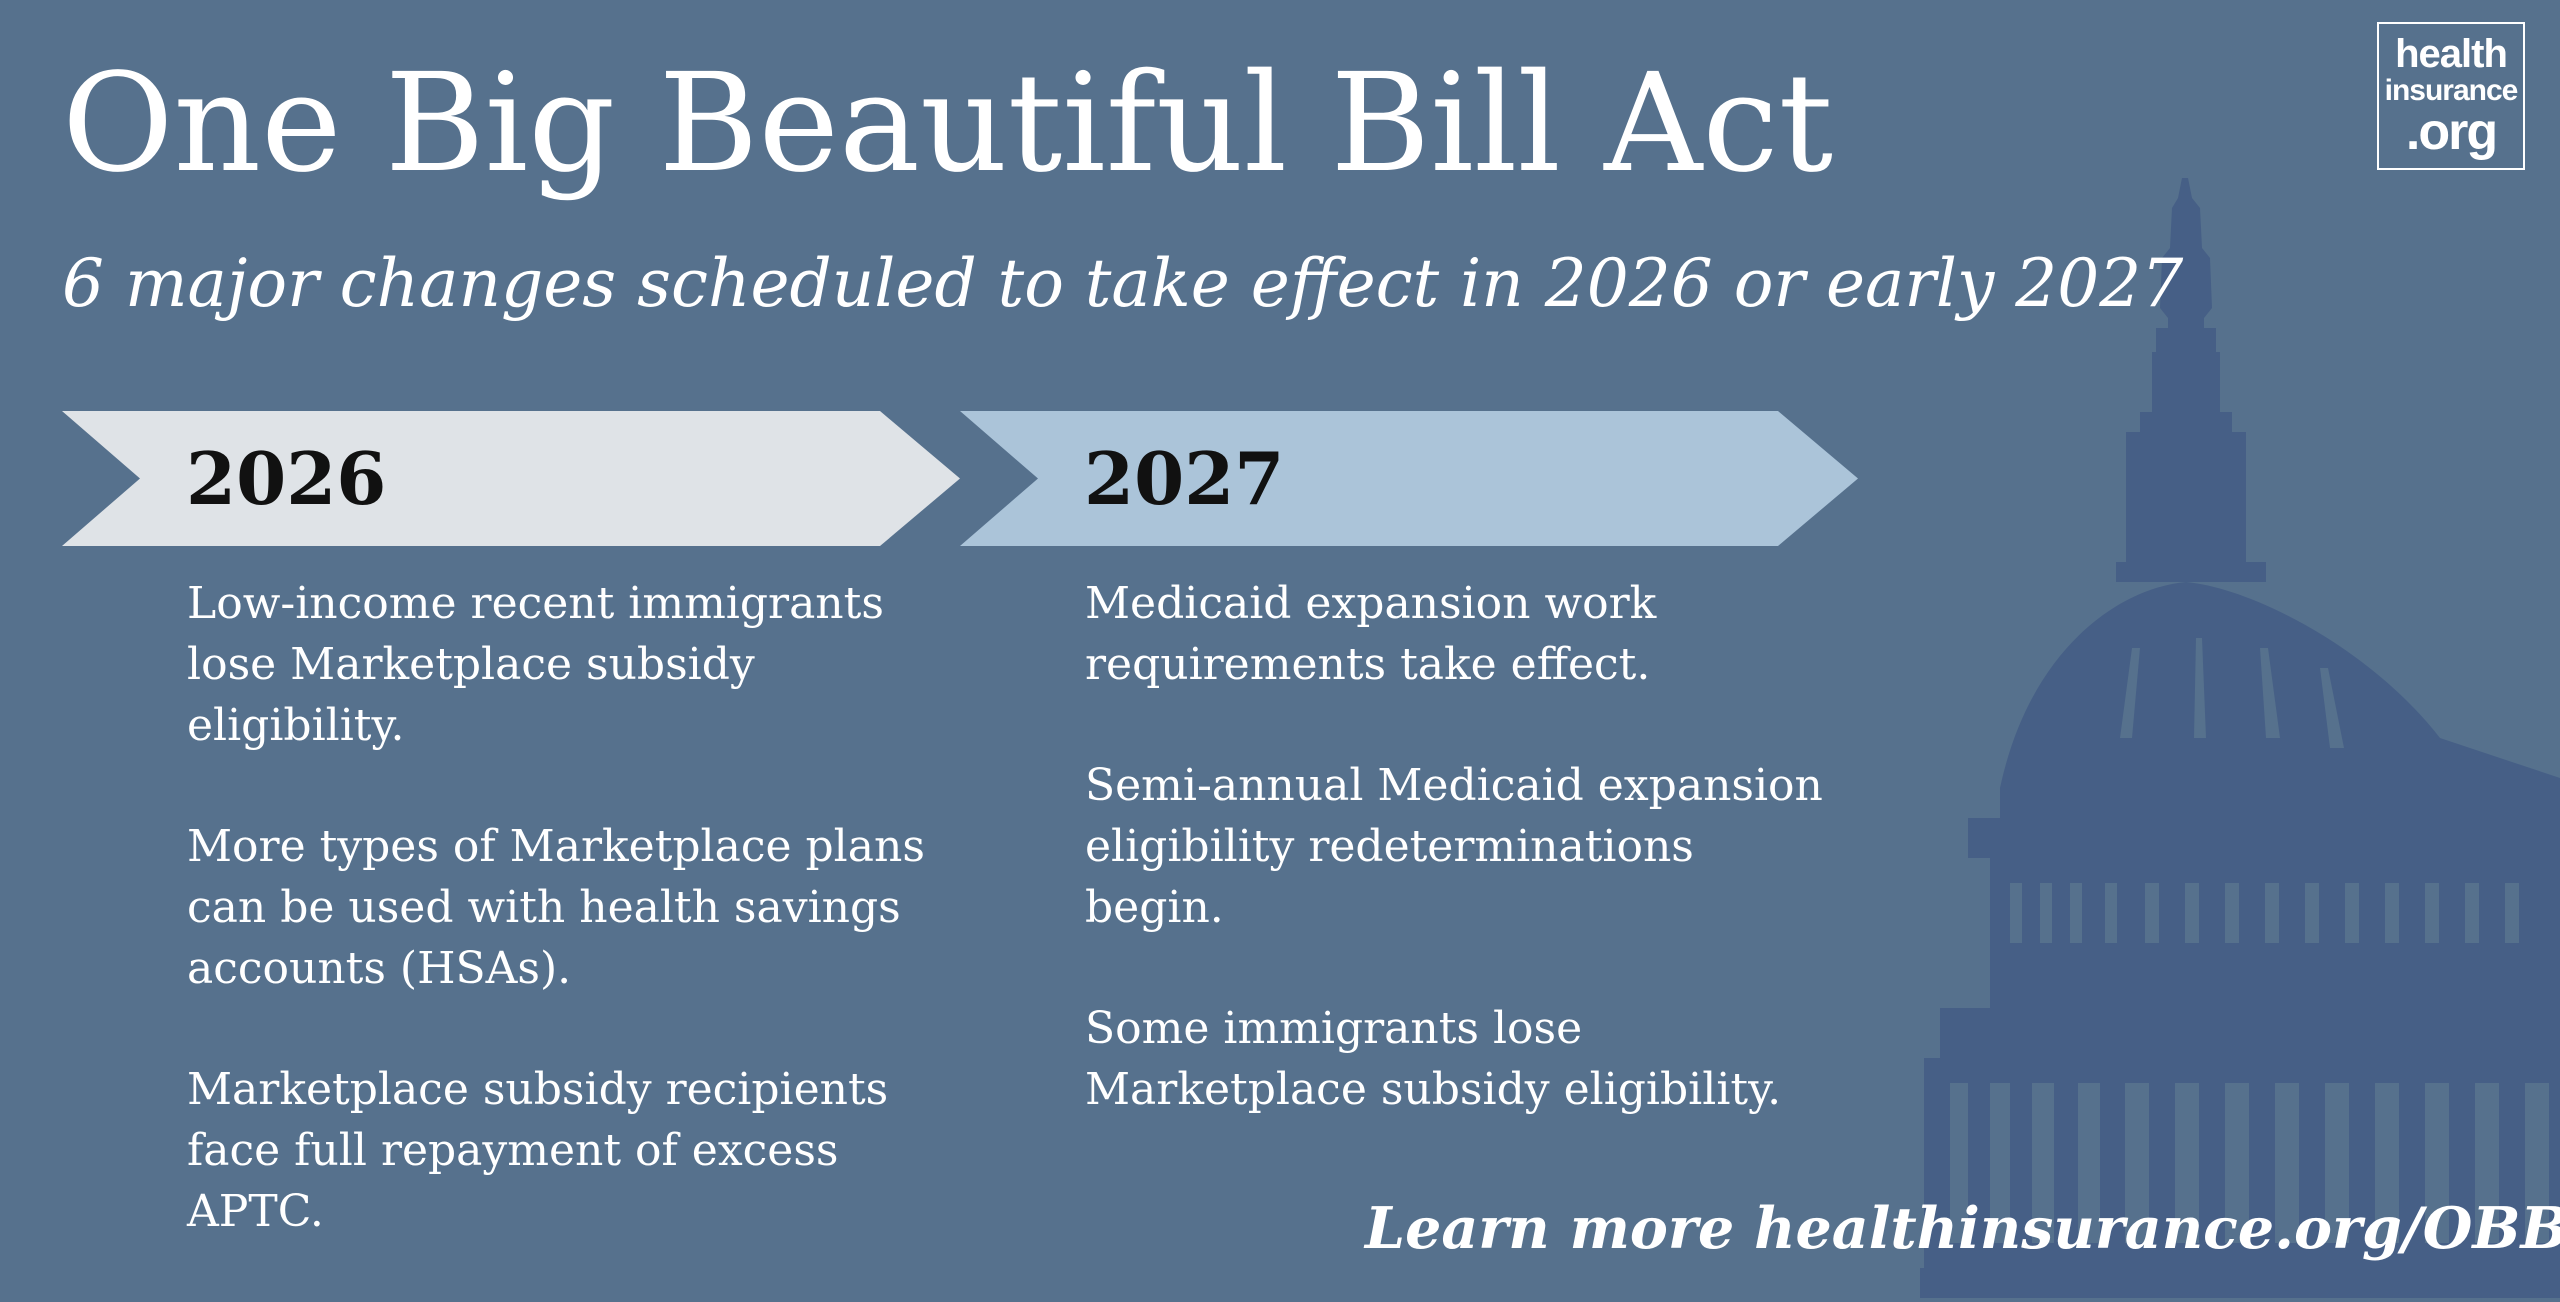 The image size is (2560, 1302). What do you see at coordinates (2451, 54) in the screenshot?
I see `logo-line-health: health` at bounding box center [2451, 54].